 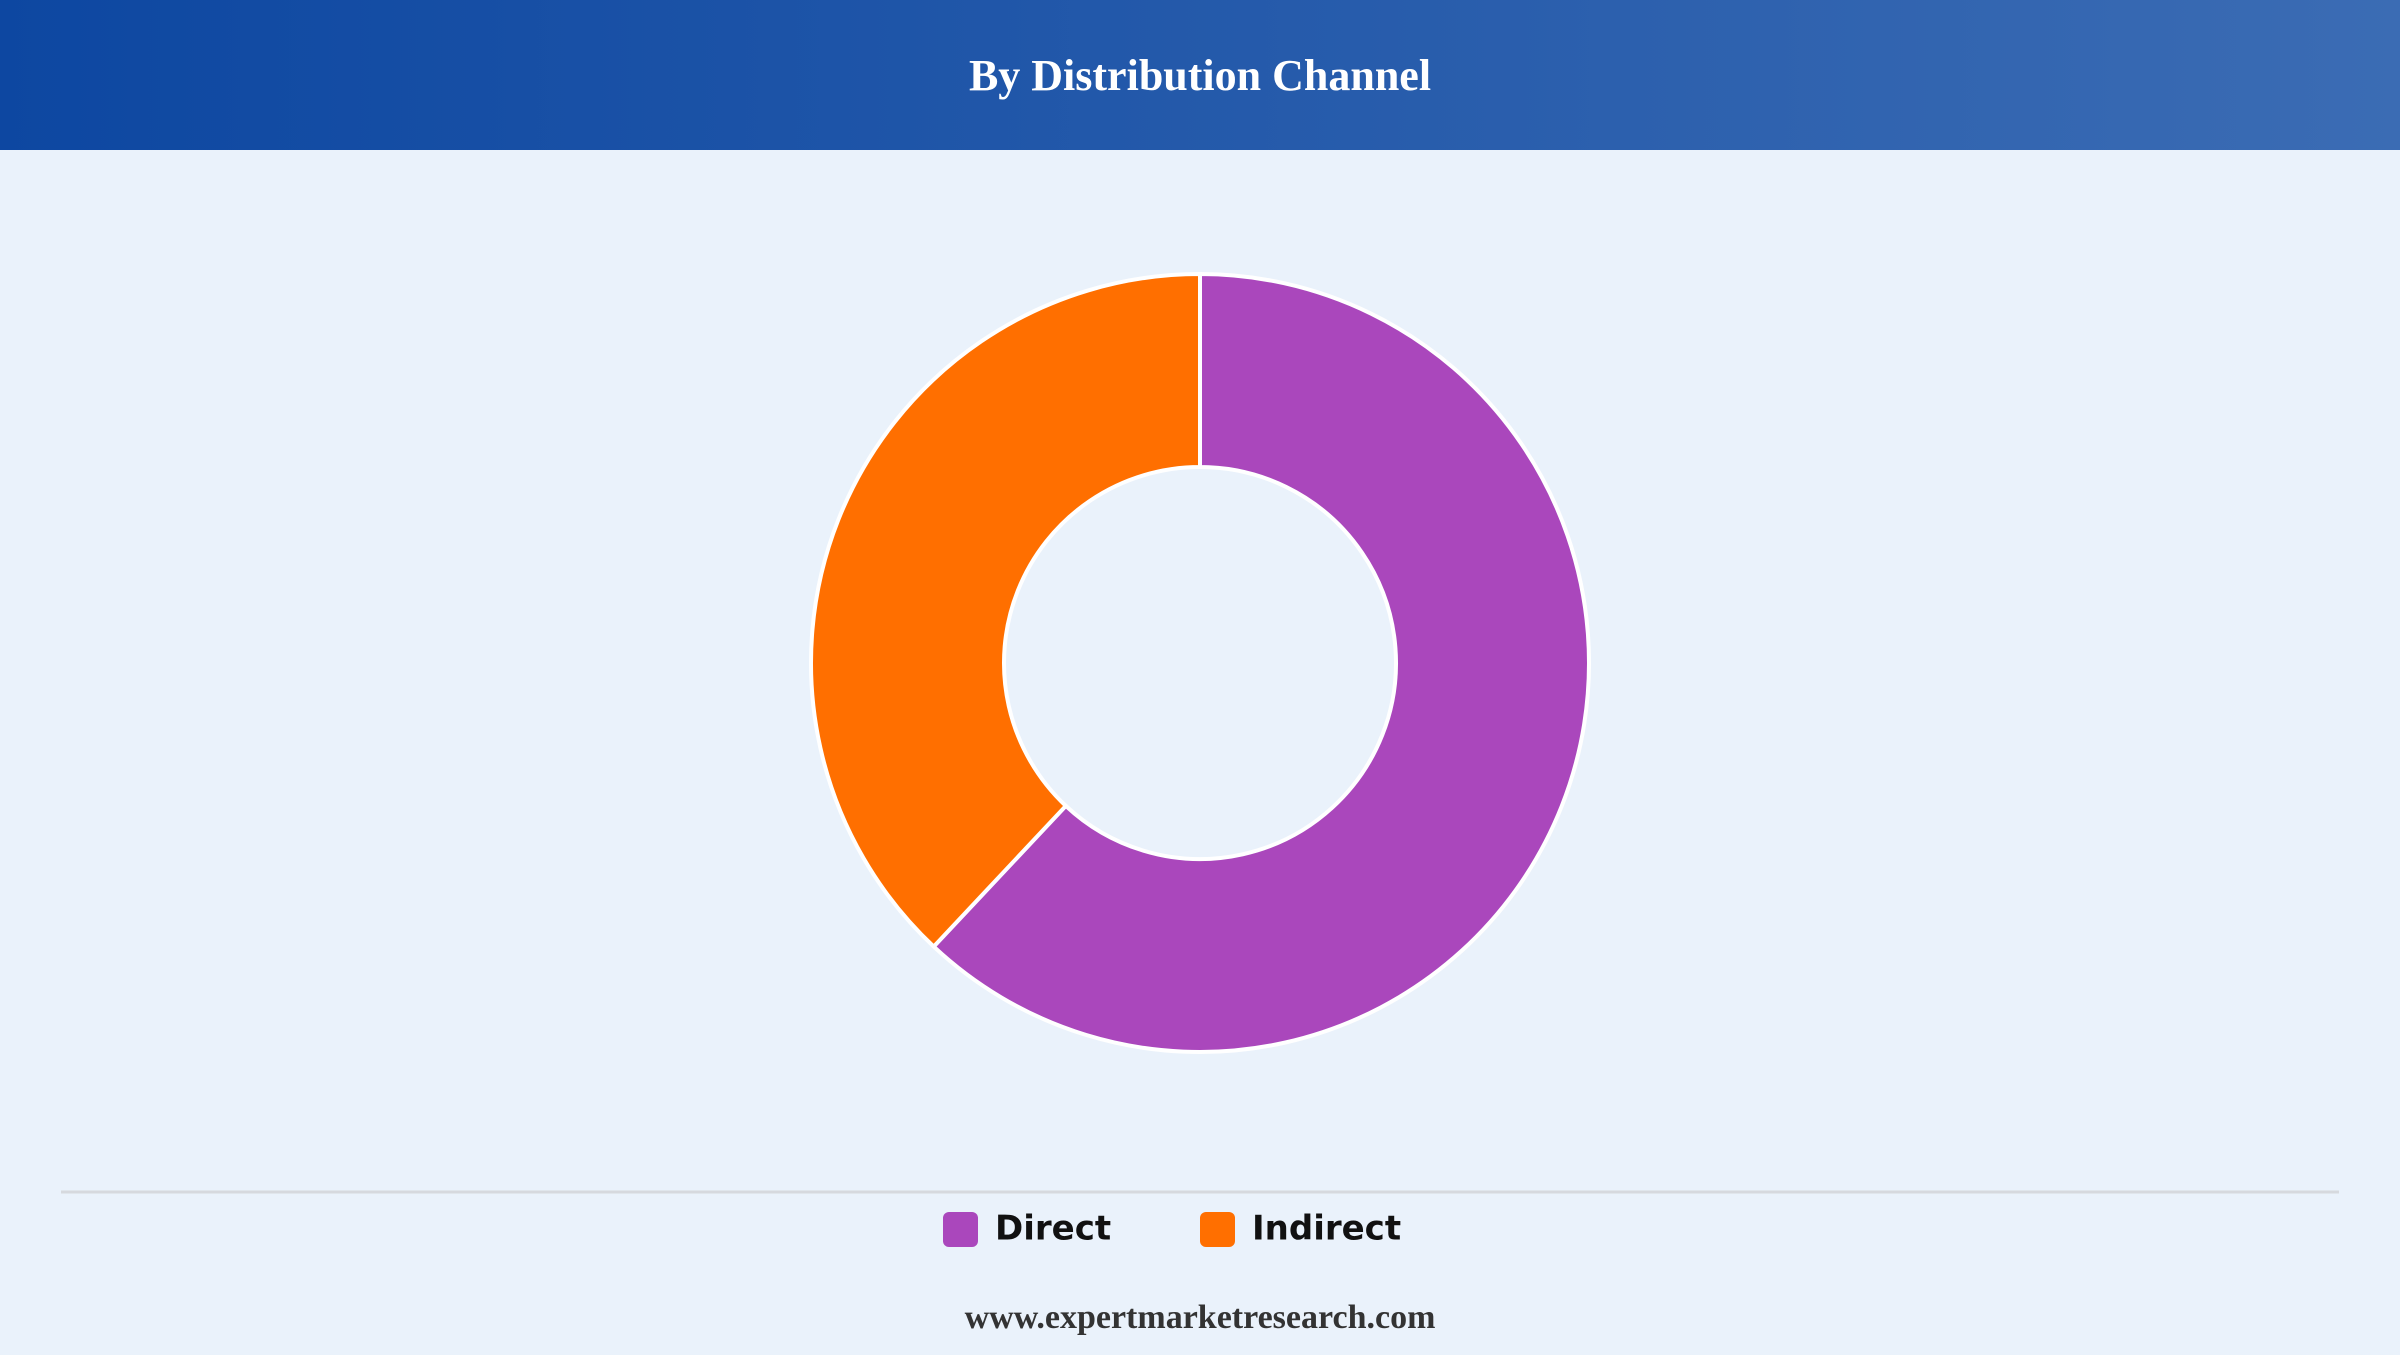 I want to click on header-band, so click(x=1200, y=75).